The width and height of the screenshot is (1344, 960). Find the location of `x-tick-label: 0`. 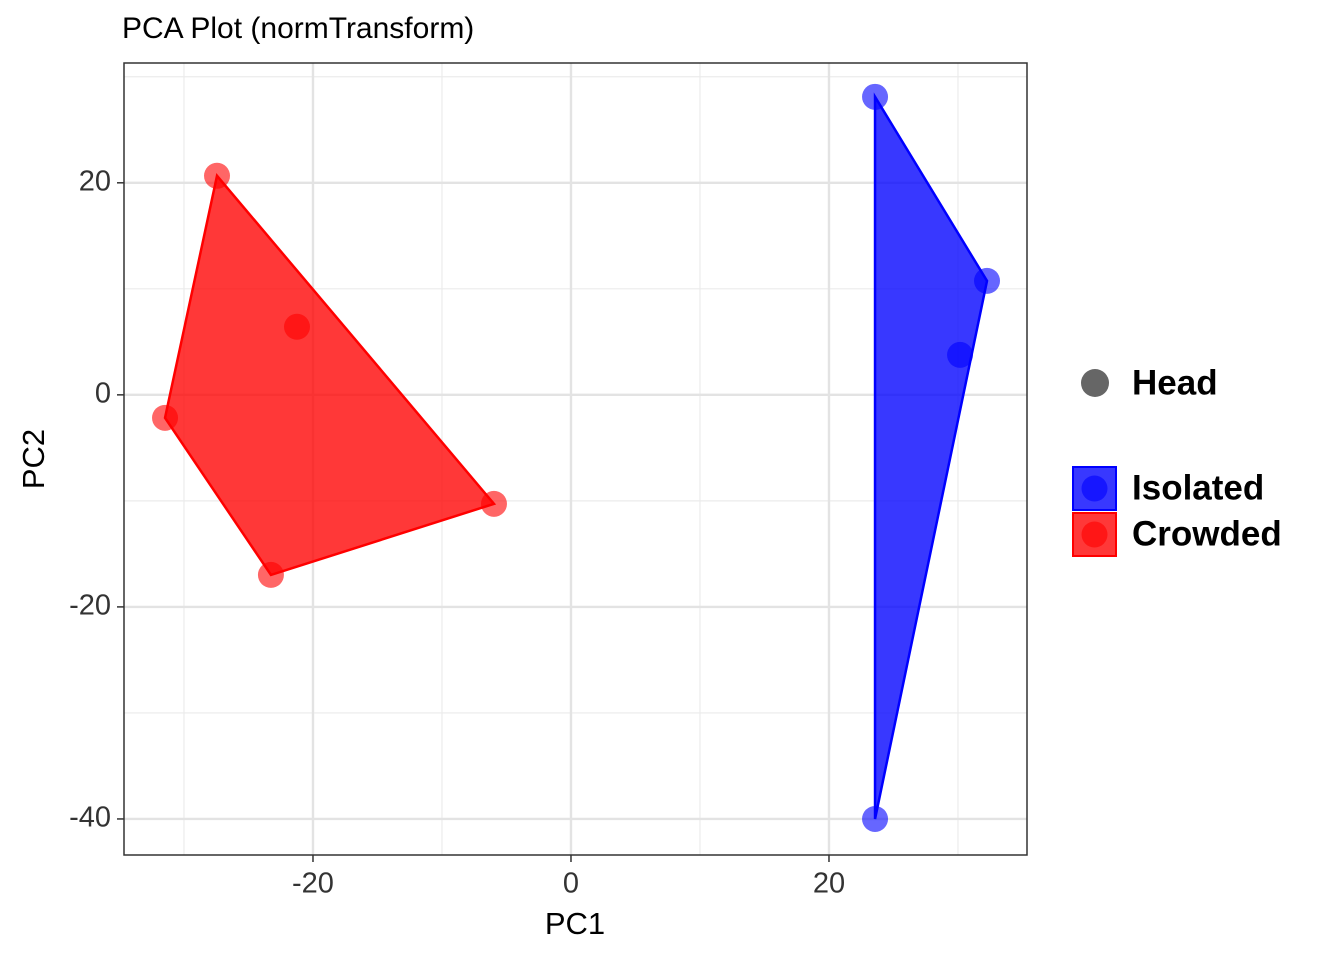

x-tick-label: 0 is located at coordinates (571, 884).